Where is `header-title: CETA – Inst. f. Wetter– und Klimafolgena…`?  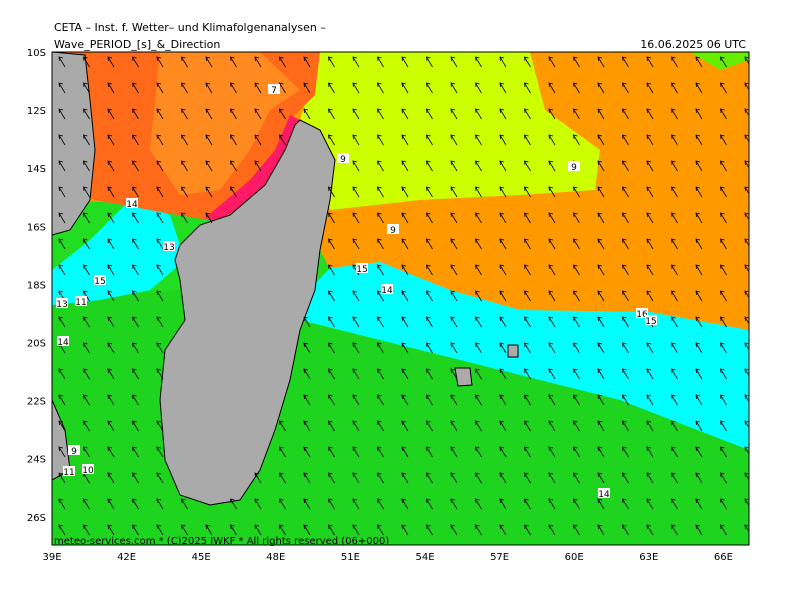
header-title: CETA – Inst. f. Wetter– und Klimafolgena… is located at coordinates (190, 27).